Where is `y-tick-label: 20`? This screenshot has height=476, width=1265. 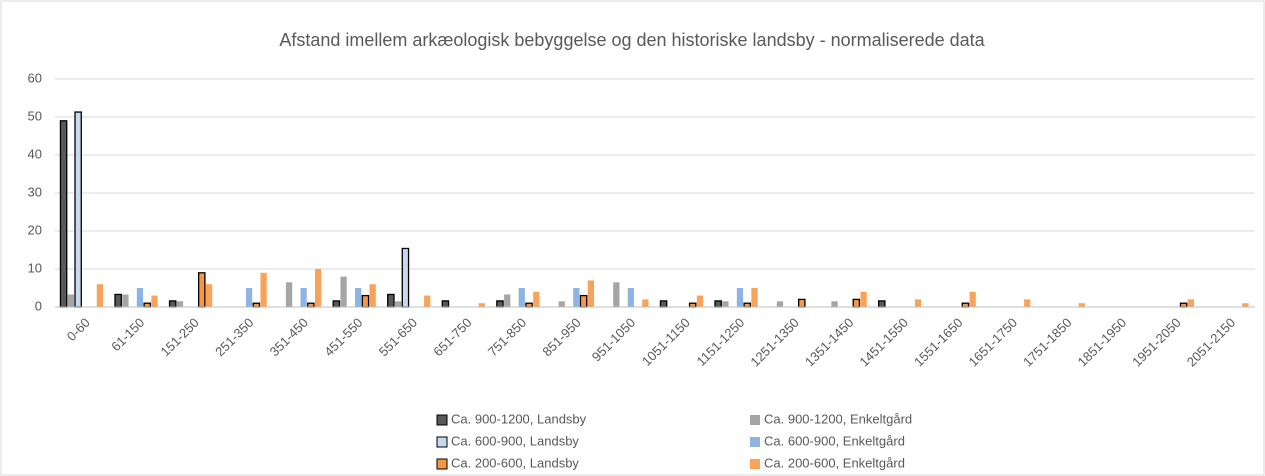 y-tick-label: 20 is located at coordinates (35, 229).